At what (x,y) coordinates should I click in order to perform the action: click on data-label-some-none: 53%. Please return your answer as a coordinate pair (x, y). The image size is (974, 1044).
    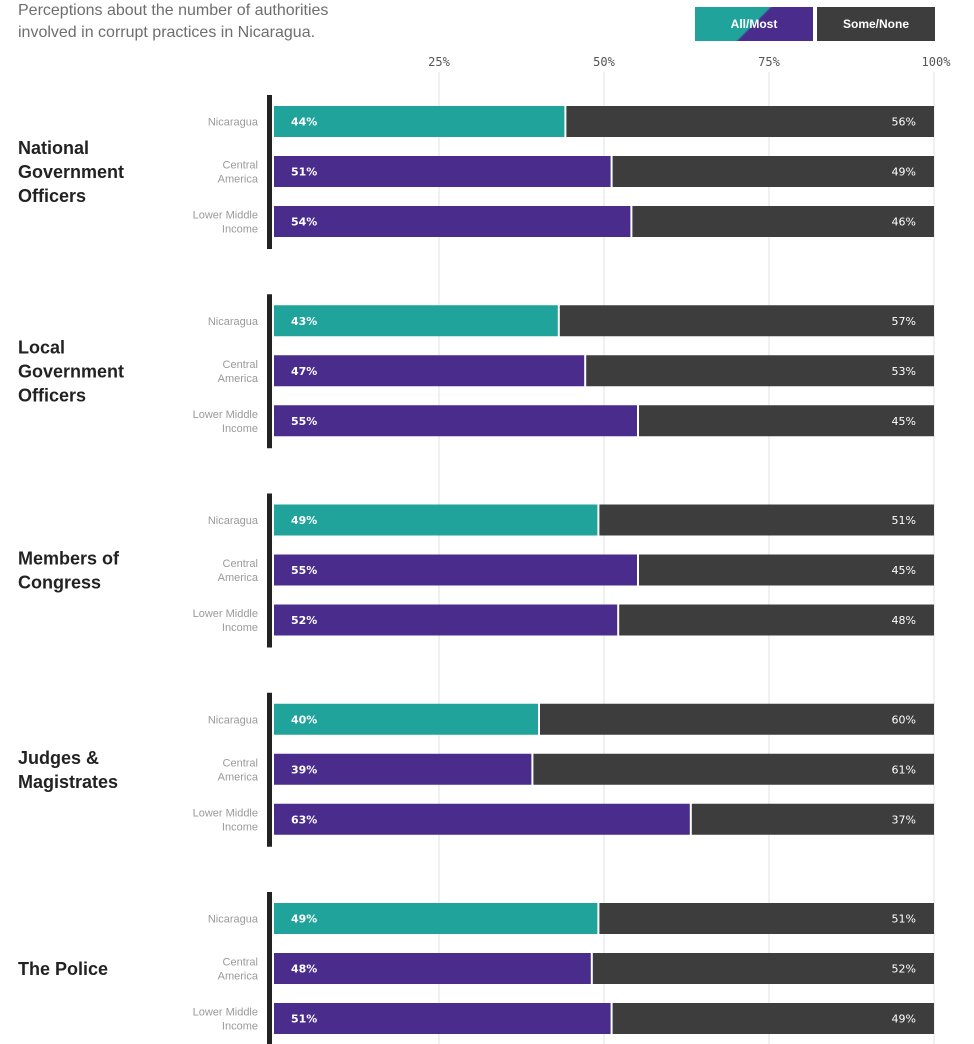
    Looking at the image, I should click on (904, 371).